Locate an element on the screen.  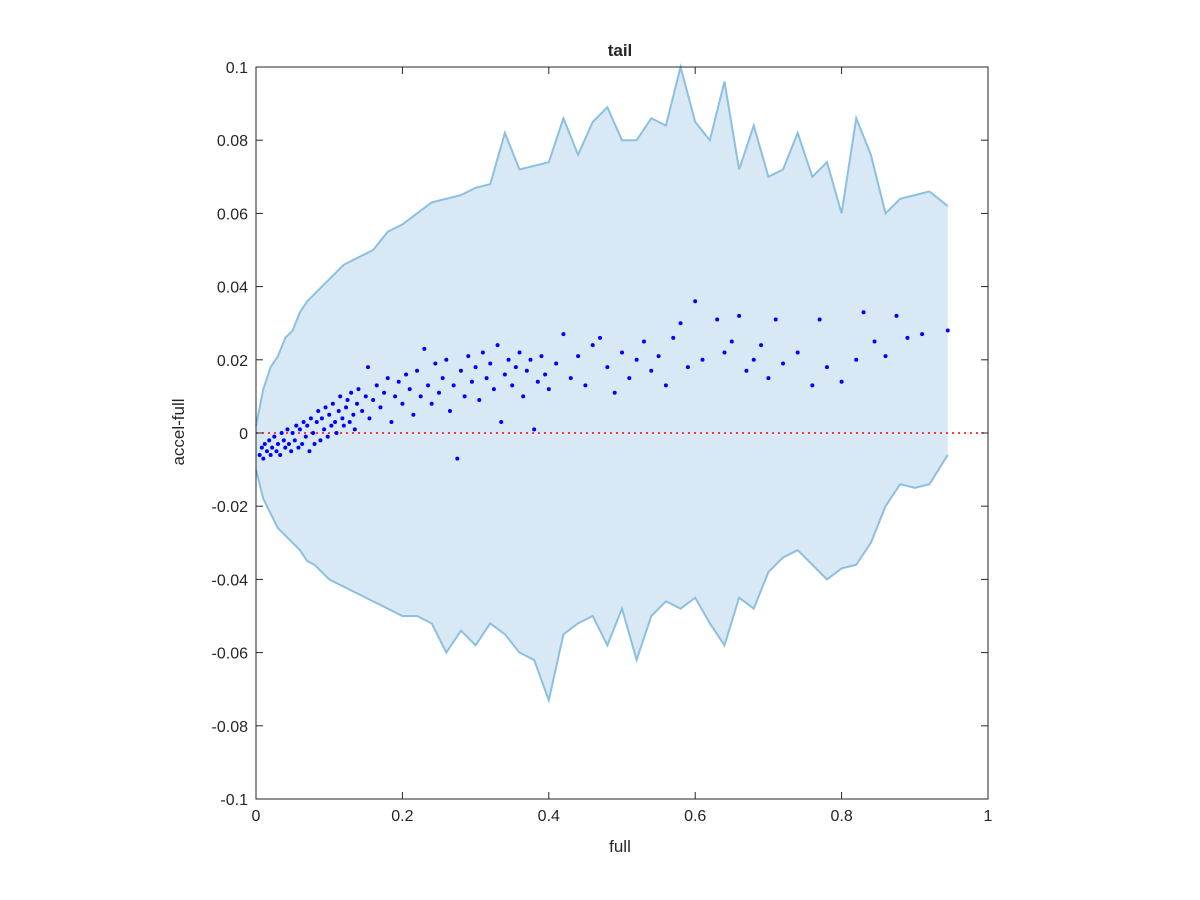
y-tick-label: 0.1 is located at coordinates (237, 68).